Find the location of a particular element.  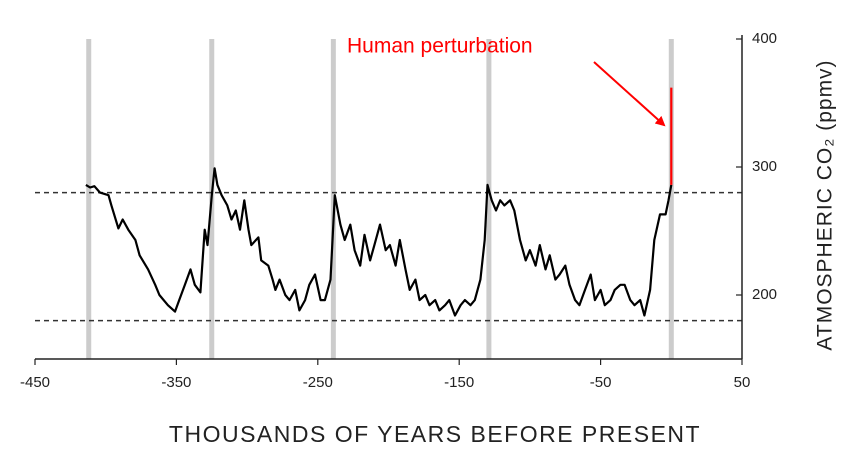

y-tick-label: 400 is located at coordinates (764, 38).